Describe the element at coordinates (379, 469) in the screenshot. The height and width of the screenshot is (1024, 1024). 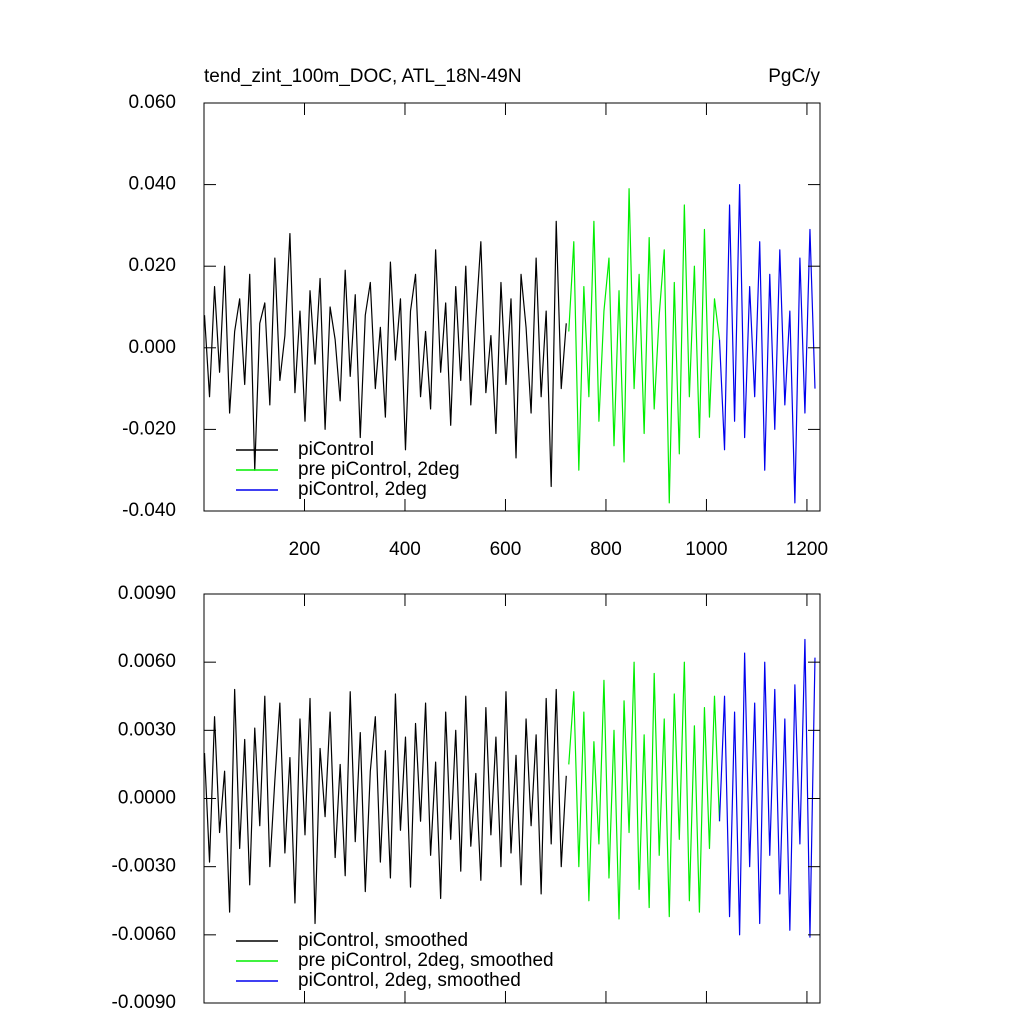
I see `legend-label: pre piControl, 2deg` at that location.